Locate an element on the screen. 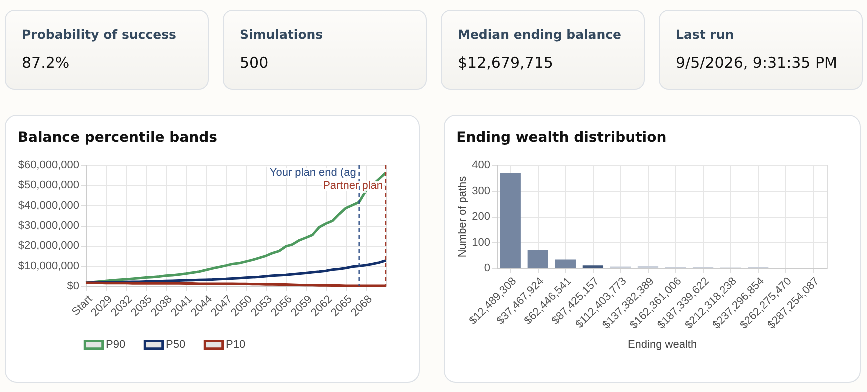 The height and width of the screenshot is (392, 867). legend-label: P10 is located at coordinates (236, 345).